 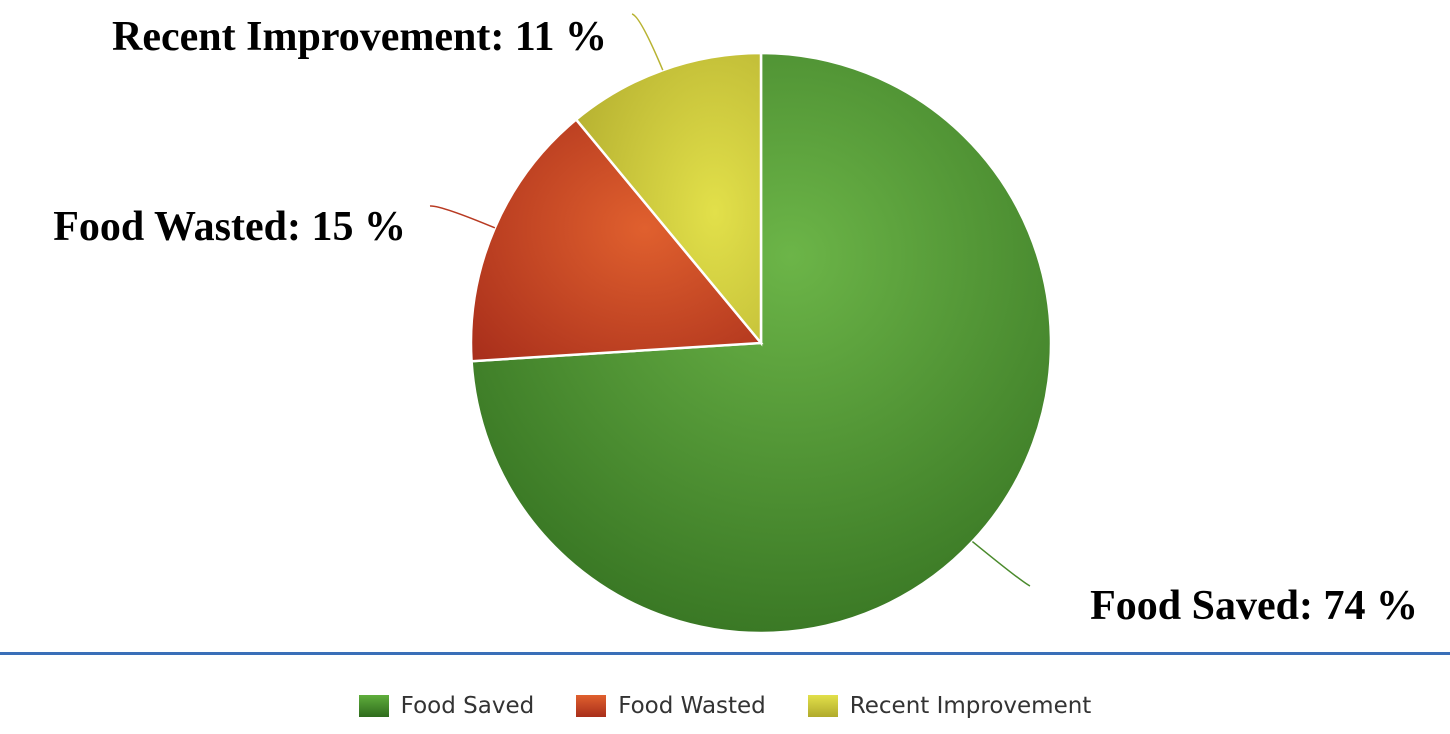 I want to click on data-label-food-wasted: Food Wasted: 15 %, so click(x=229, y=227).